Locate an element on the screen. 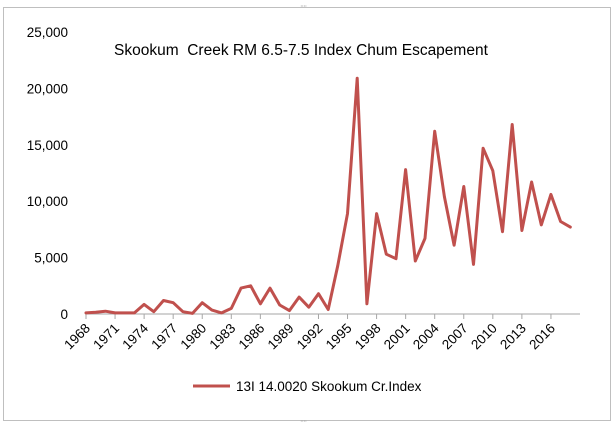 This screenshot has height=426, width=616. y-tick-label: 20,000 is located at coordinates (47, 88).